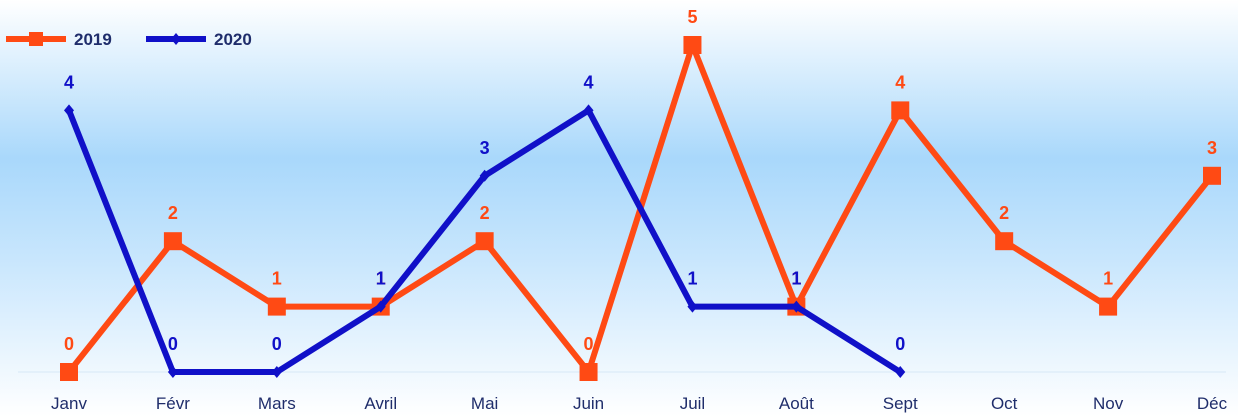  What do you see at coordinates (93, 39) in the screenshot?
I see `legend-label: 2019` at bounding box center [93, 39].